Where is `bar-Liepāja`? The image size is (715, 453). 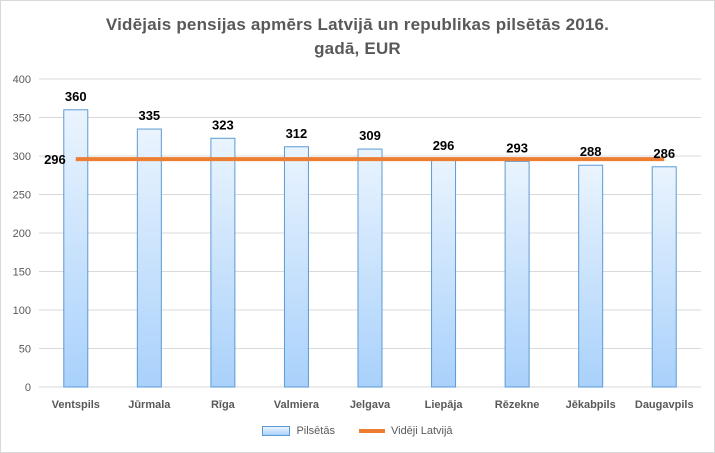
bar-Liepāja is located at coordinates (444, 273).